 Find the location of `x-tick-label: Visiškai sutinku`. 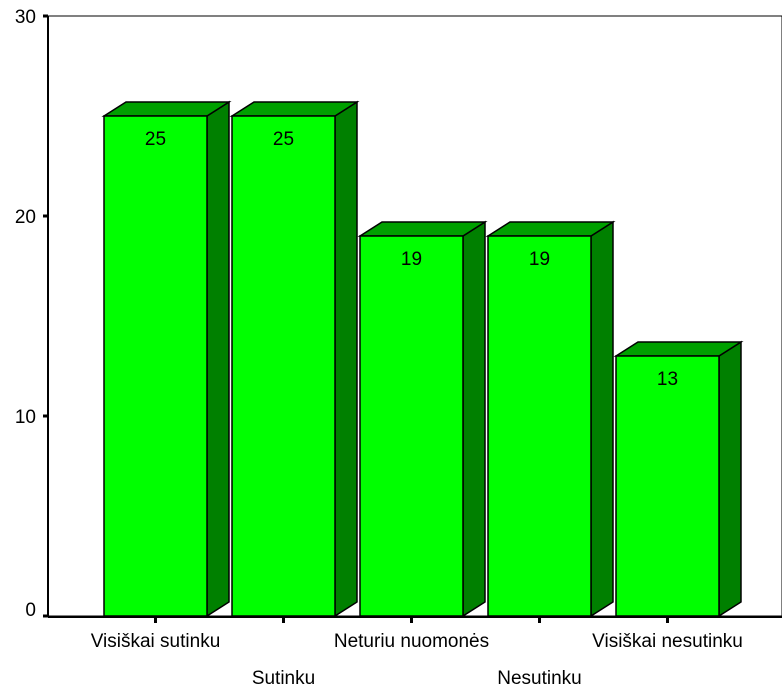

x-tick-label: Visiškai sutinku is located at coordinates (156, 641).